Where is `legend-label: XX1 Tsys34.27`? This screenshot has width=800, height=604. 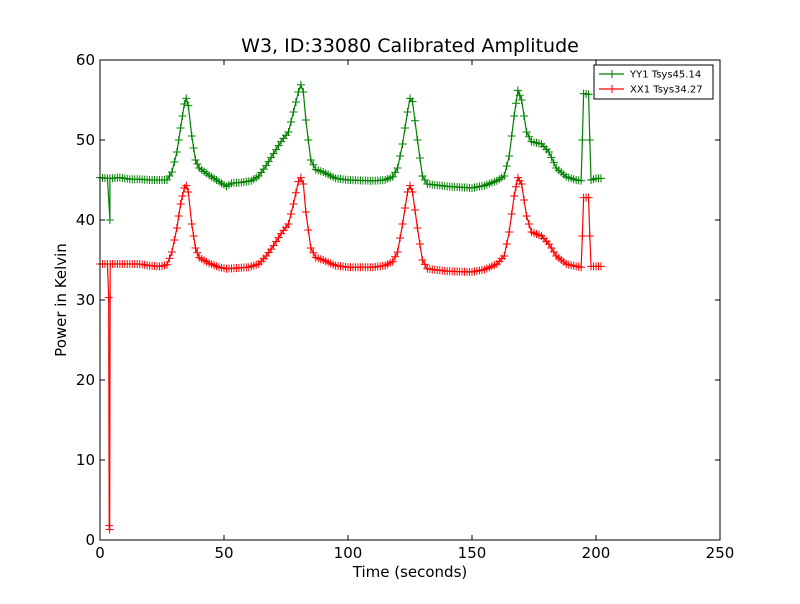
legend-label: XX1 Tsys34.27 is located at coordinates (666, 90).